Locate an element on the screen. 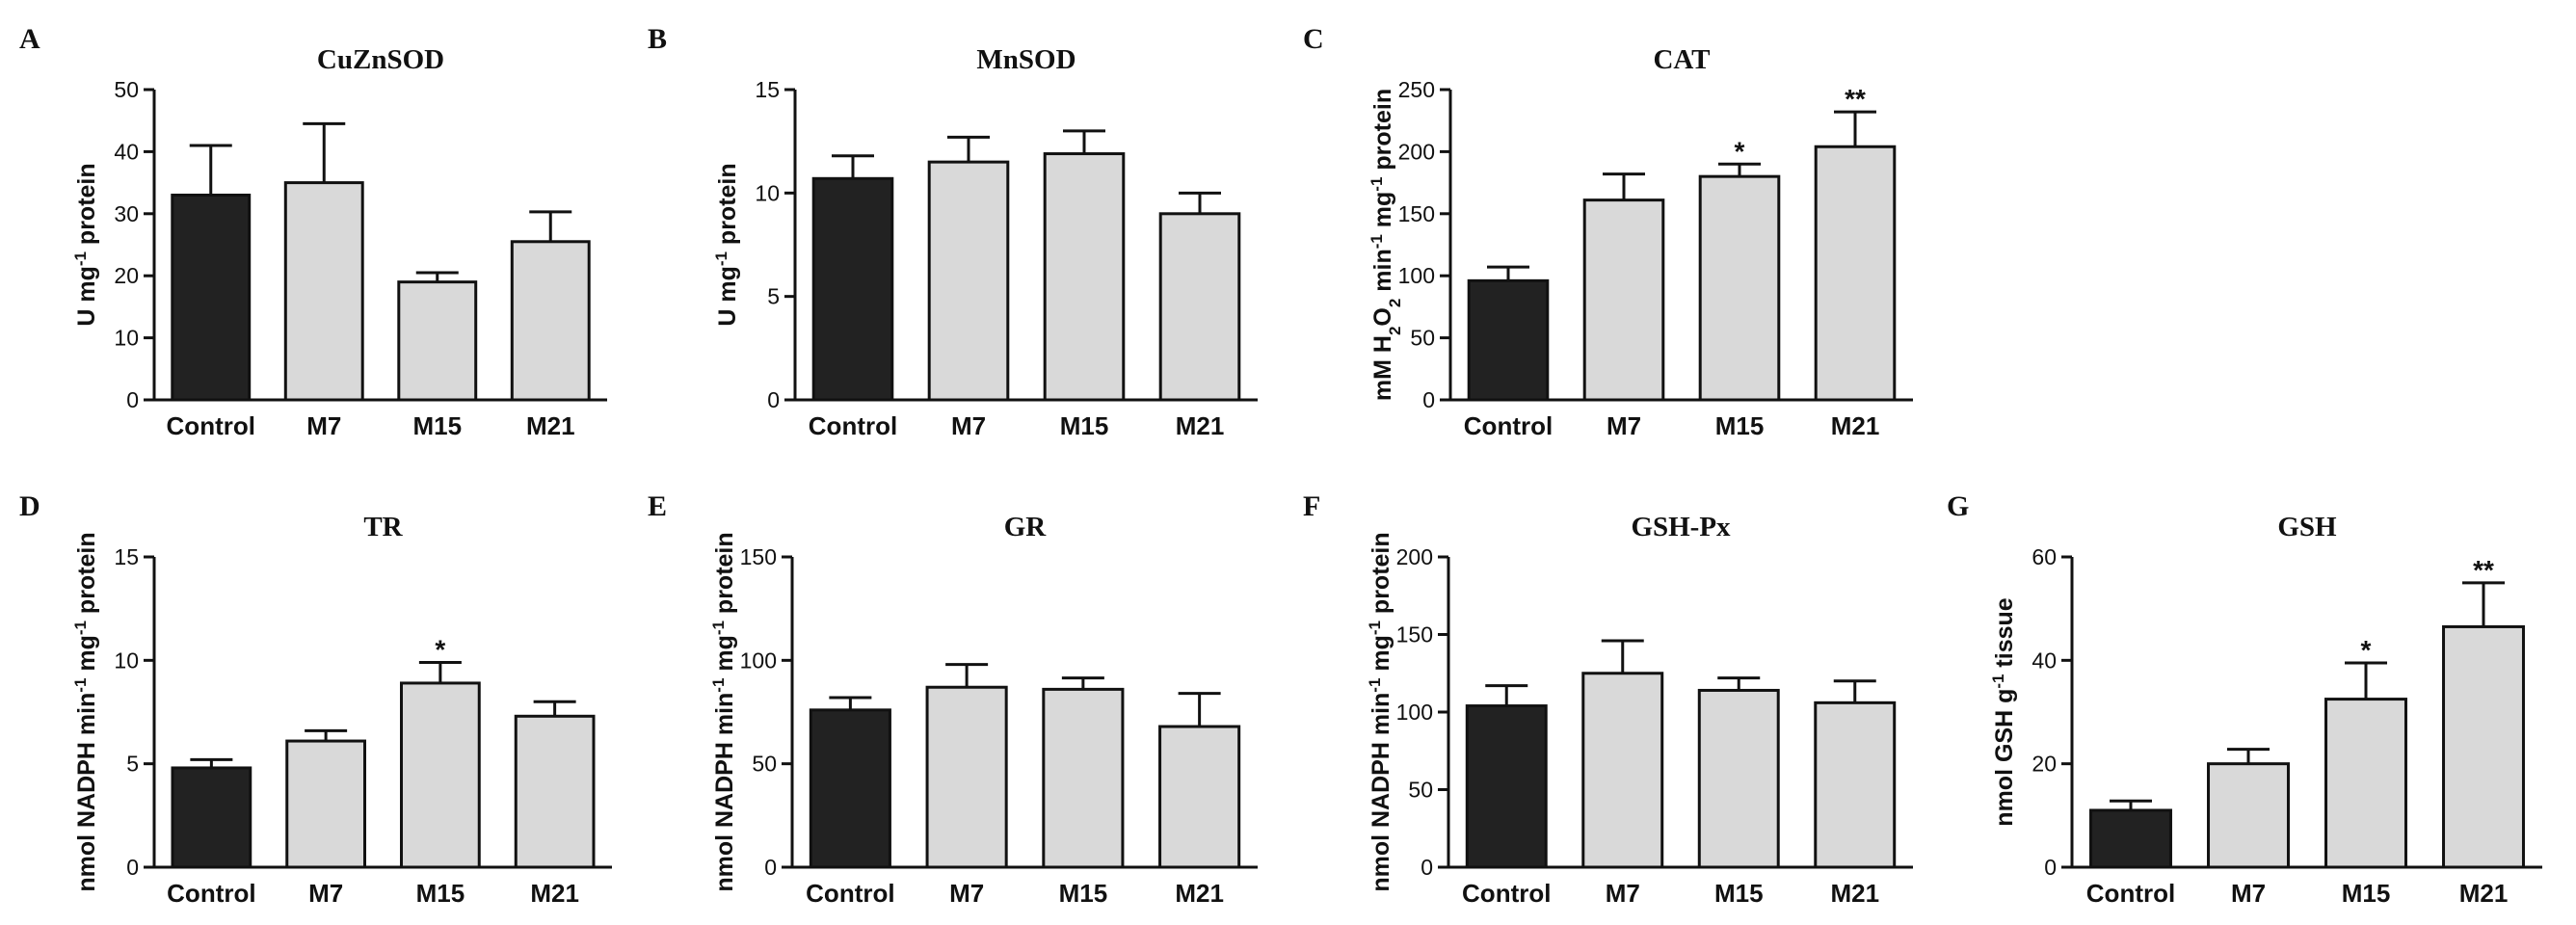  chart-title: MnSOD is located at coordinates (1026, 59).